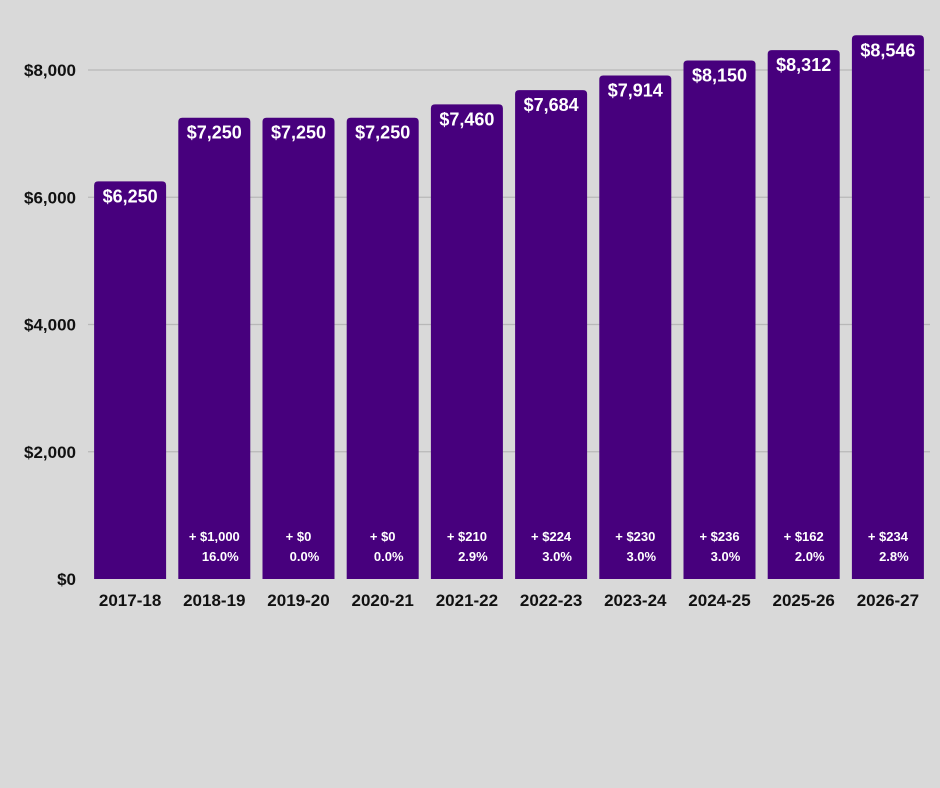 Image resolution: width=940 pixels, height=788 pixels. Describe the element at coordinates (635, 600) in the screenshot. I see `x-tick-label: 2023-24` at that location.